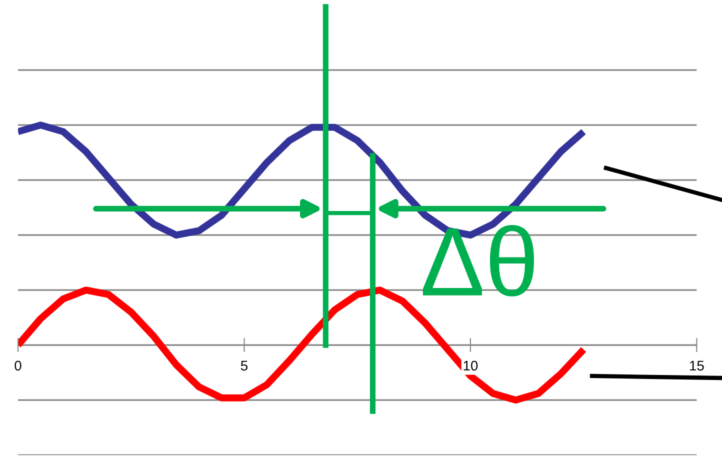 This screenshot has height=456, width=722. I want to click on x-tick-label: 15, so click(697, 365).